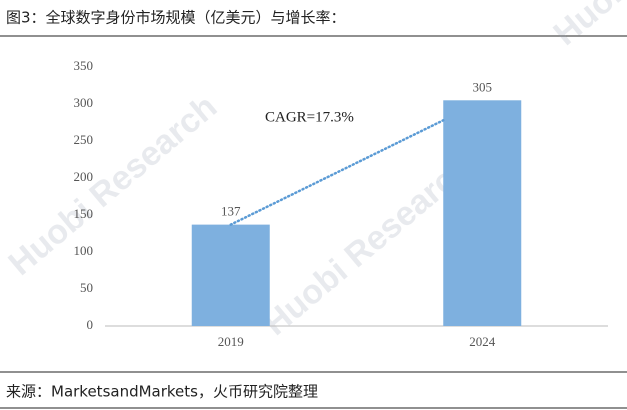 Image resolution: width=627 pixels, height=410 pixels. Describe the element at coordinates (231, 341) in the screenshot. I see `x-tick-label: 2019` at that location.